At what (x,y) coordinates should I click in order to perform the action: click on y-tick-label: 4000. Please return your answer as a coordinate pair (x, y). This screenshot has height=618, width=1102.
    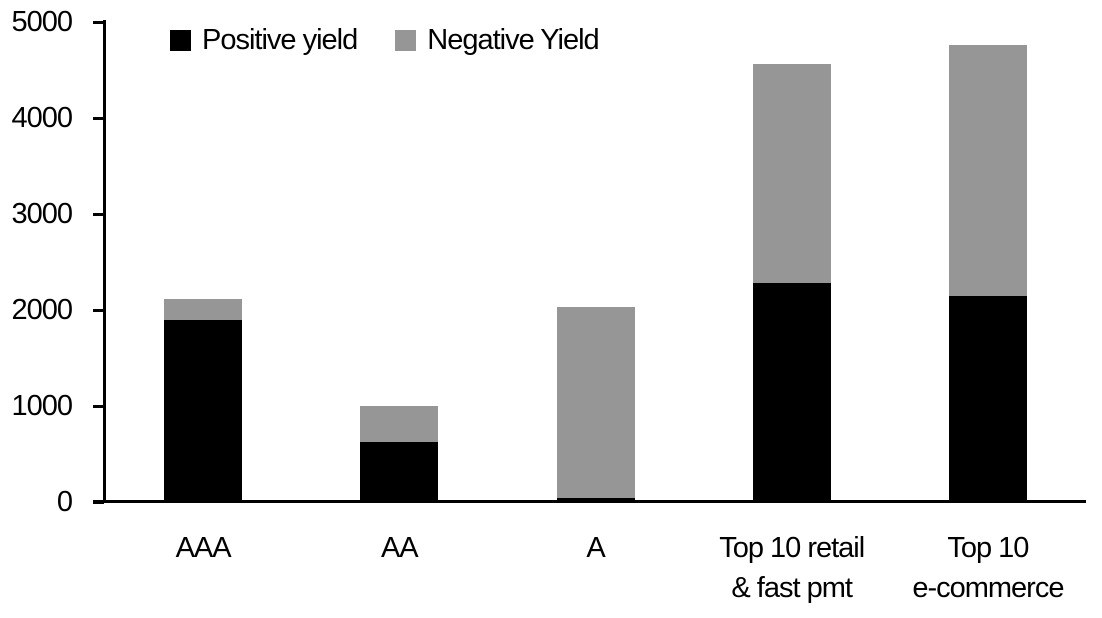
    Looking at the image, I should click on (42, 118).